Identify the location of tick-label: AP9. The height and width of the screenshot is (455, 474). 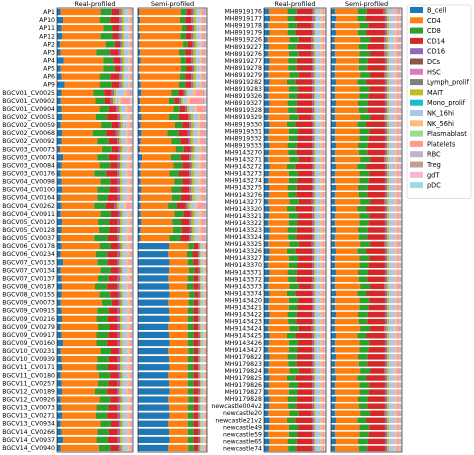
(49, 85).